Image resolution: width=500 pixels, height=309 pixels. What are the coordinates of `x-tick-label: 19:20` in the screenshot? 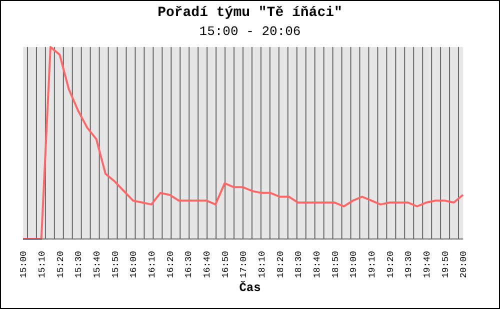 It's located at (391, 264).